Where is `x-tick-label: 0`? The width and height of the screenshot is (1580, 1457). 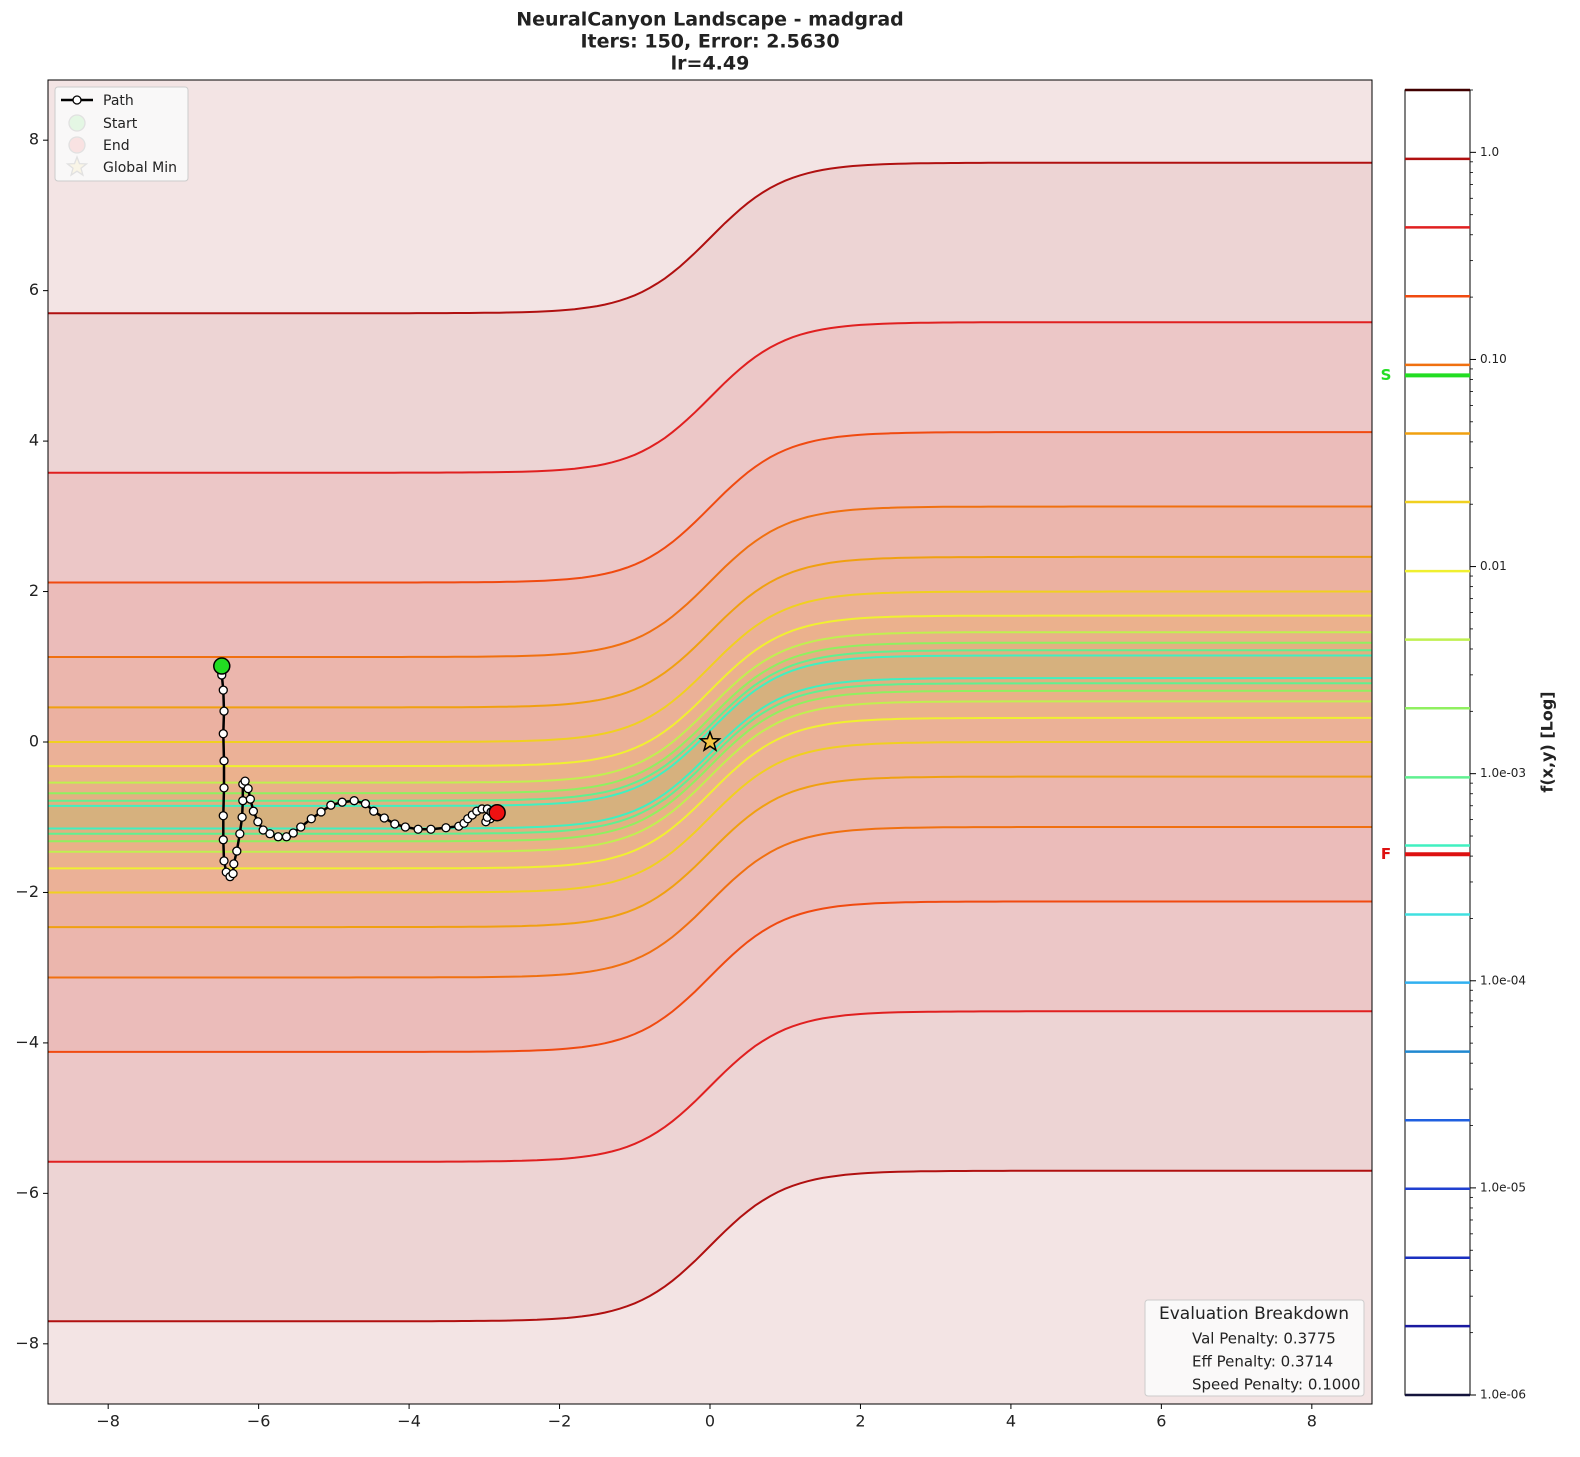
x-tick-label: 0 is located at coordinates (710, 1421).